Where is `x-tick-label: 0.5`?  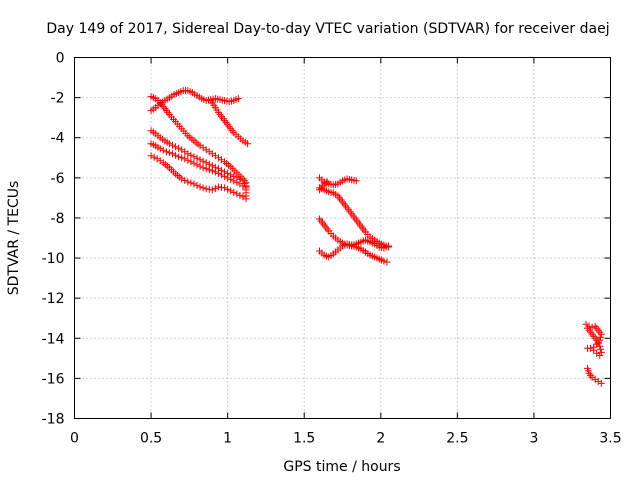 x-tick-label: 0.5 is located at coordinates (151, 439).